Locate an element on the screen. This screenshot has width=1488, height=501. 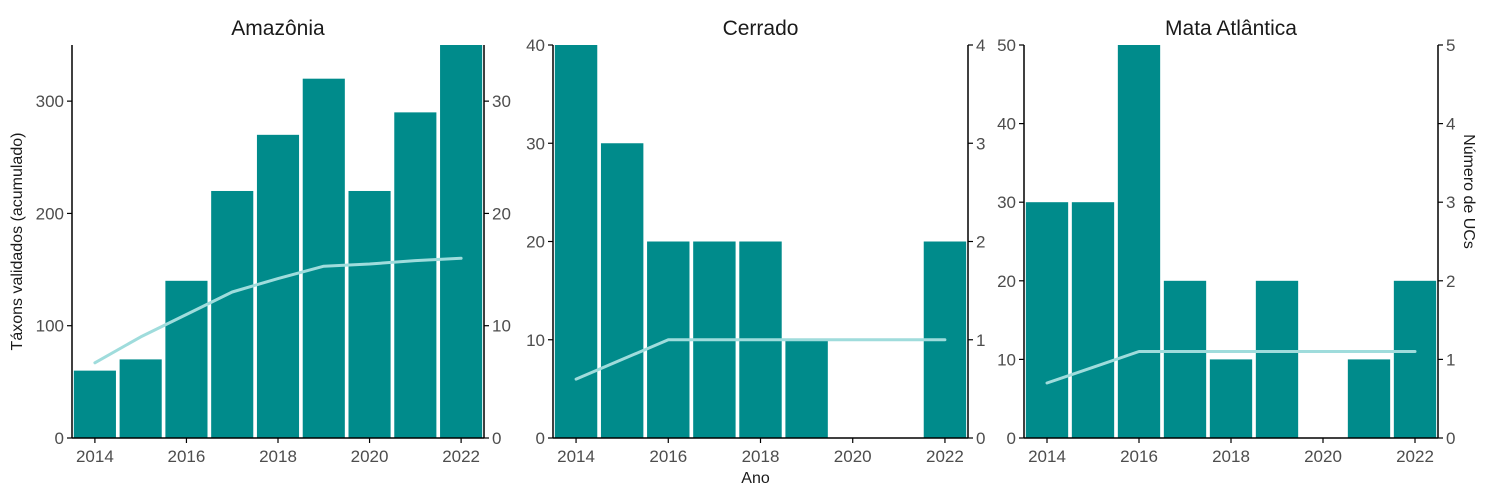
y-right-axis-title: Número de UCs is located at coordinates (1468, 191).